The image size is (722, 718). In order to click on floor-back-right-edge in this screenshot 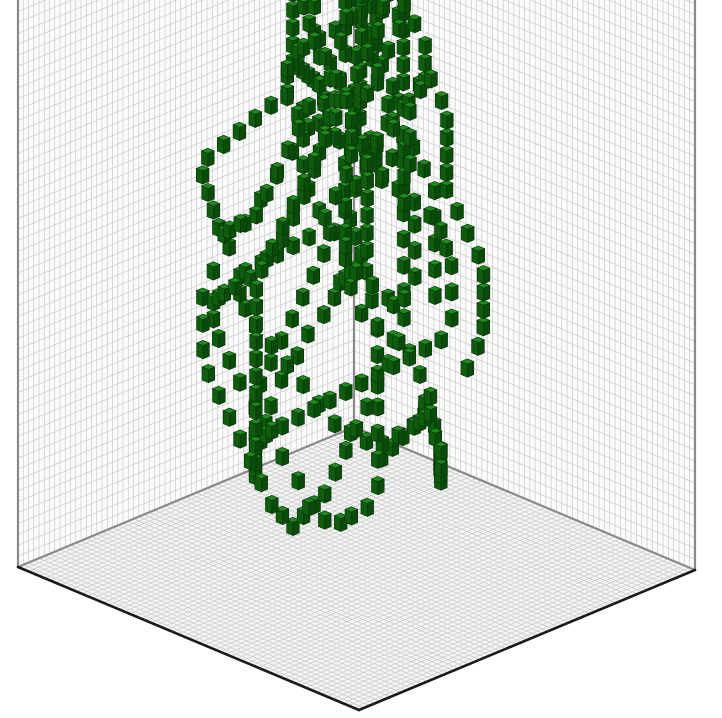, I will do `click(524, 498)`.